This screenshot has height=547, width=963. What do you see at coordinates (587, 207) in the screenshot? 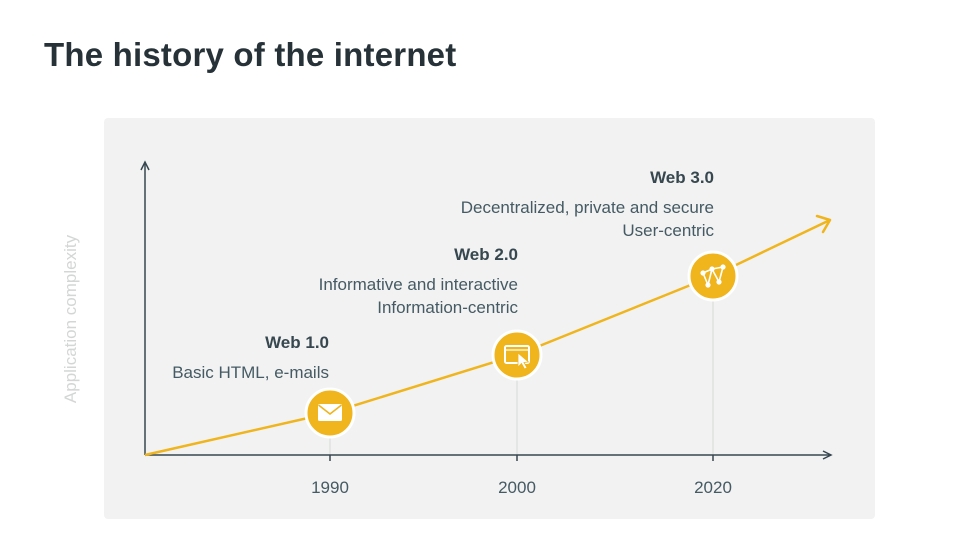
I see `web3-description-line: Decentralized, private and secure` at bounding box center [587, 207].